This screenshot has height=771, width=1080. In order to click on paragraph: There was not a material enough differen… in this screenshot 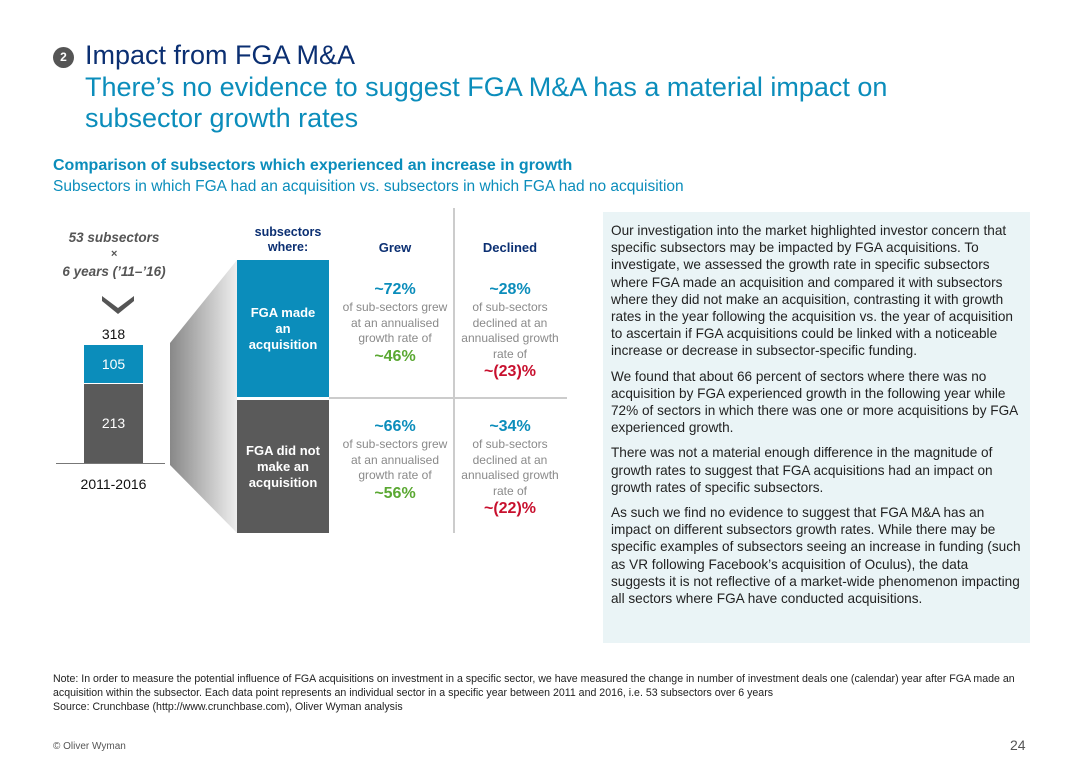, I will do `click(802, 470)`.